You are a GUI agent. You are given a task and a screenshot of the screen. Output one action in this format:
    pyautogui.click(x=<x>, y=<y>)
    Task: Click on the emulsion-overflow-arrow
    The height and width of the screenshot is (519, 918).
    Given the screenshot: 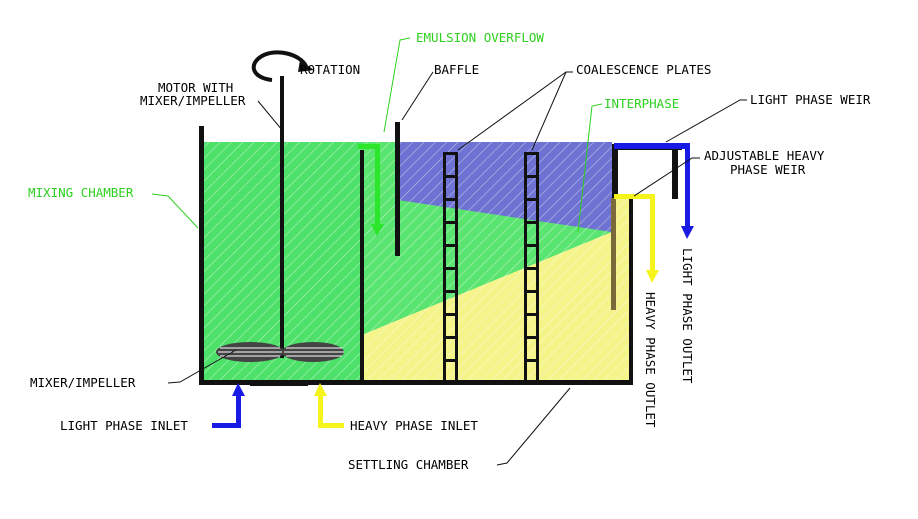 What is the action you would take?
    pyautogui.click(x=371, y=190)
    